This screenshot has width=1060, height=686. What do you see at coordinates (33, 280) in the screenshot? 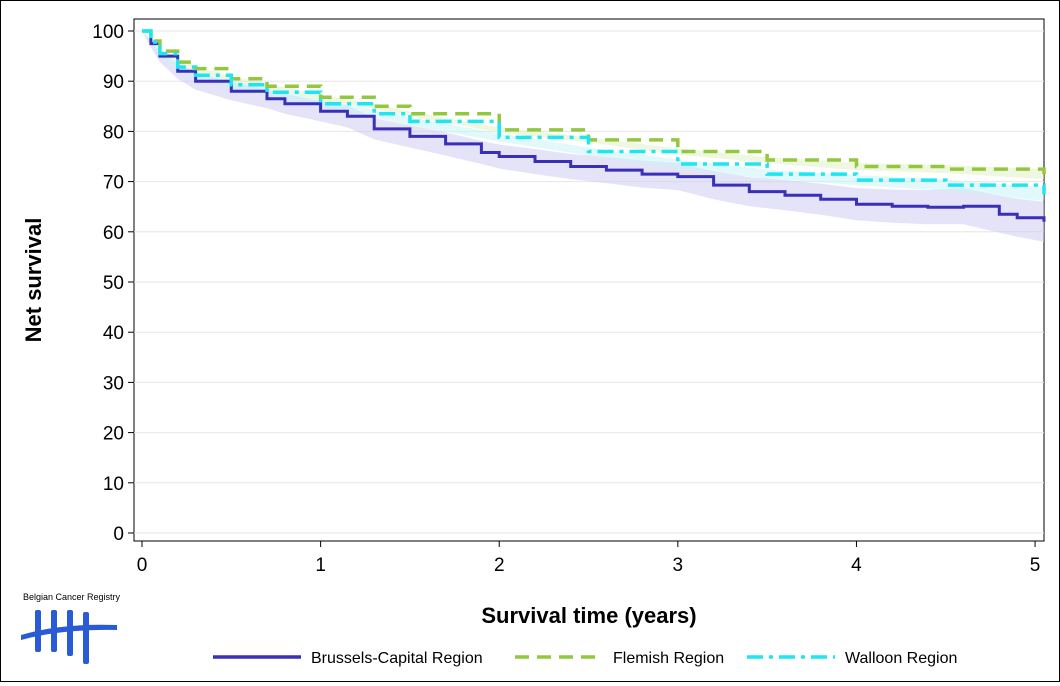
I see `y-axis-title: Net survival` at bounding box center [33, 280].